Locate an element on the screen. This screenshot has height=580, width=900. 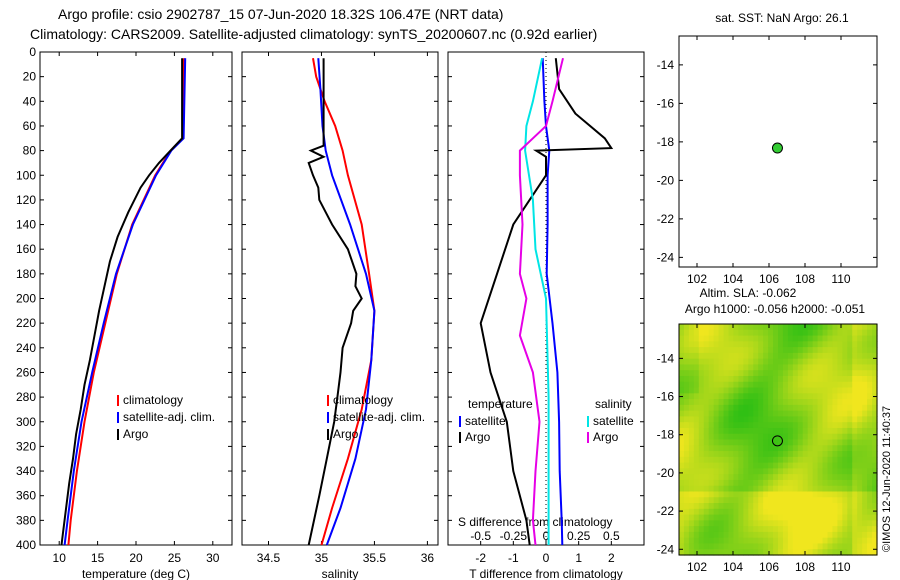
temperature-ytick-label: 280 is located at coordinates (26, 397).